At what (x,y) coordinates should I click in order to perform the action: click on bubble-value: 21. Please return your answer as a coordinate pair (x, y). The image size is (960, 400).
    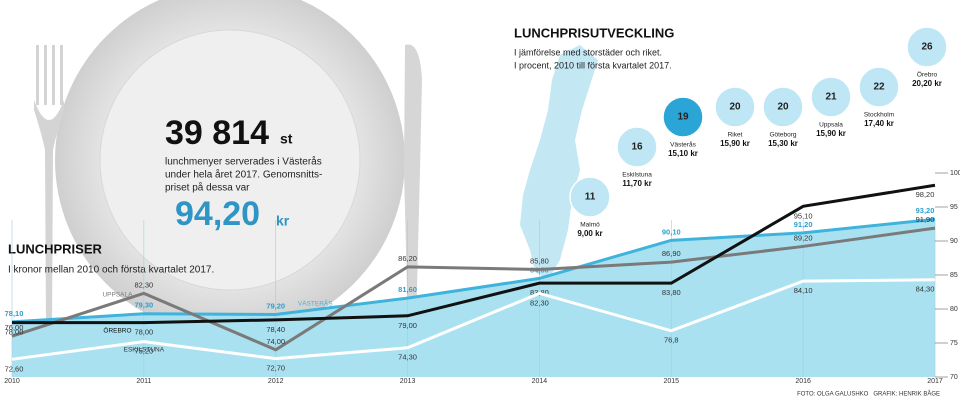
    Looking at the image, I should click on (831, 97).